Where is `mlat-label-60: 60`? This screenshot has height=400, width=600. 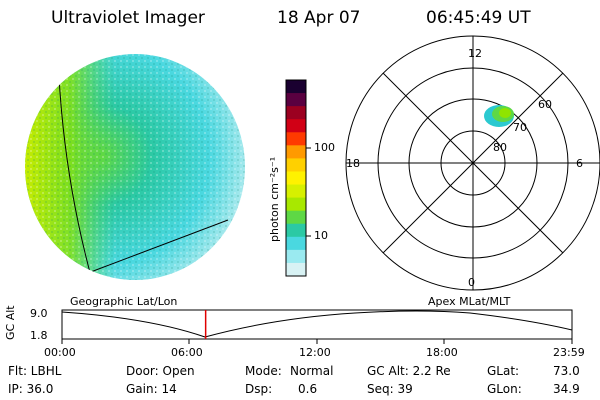
mlat-label-60: 60 is located at coordinates (545, 104).